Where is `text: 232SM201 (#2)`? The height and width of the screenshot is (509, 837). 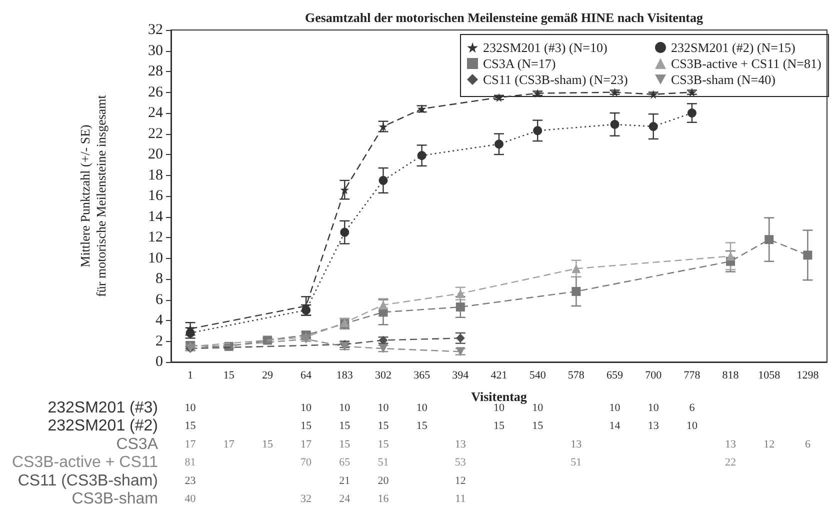 text: 232SM201 (#2) is located at coordinates (103, 426).